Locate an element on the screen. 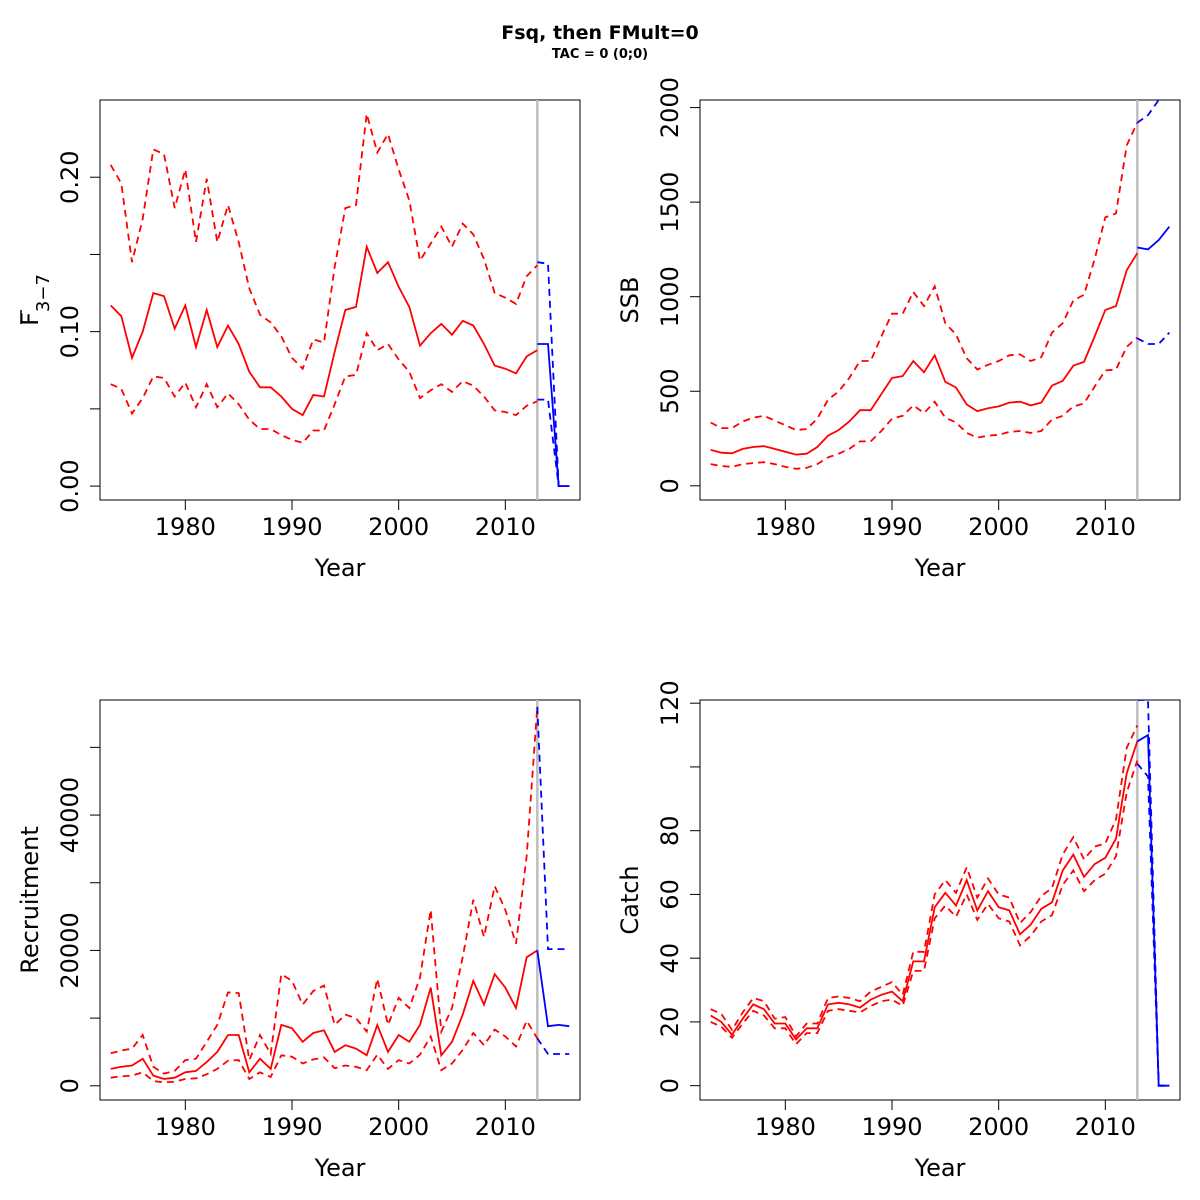 This screenshot has height=1200, width=1200. y-axis-label: SSB is located at coordinates (630, 300).